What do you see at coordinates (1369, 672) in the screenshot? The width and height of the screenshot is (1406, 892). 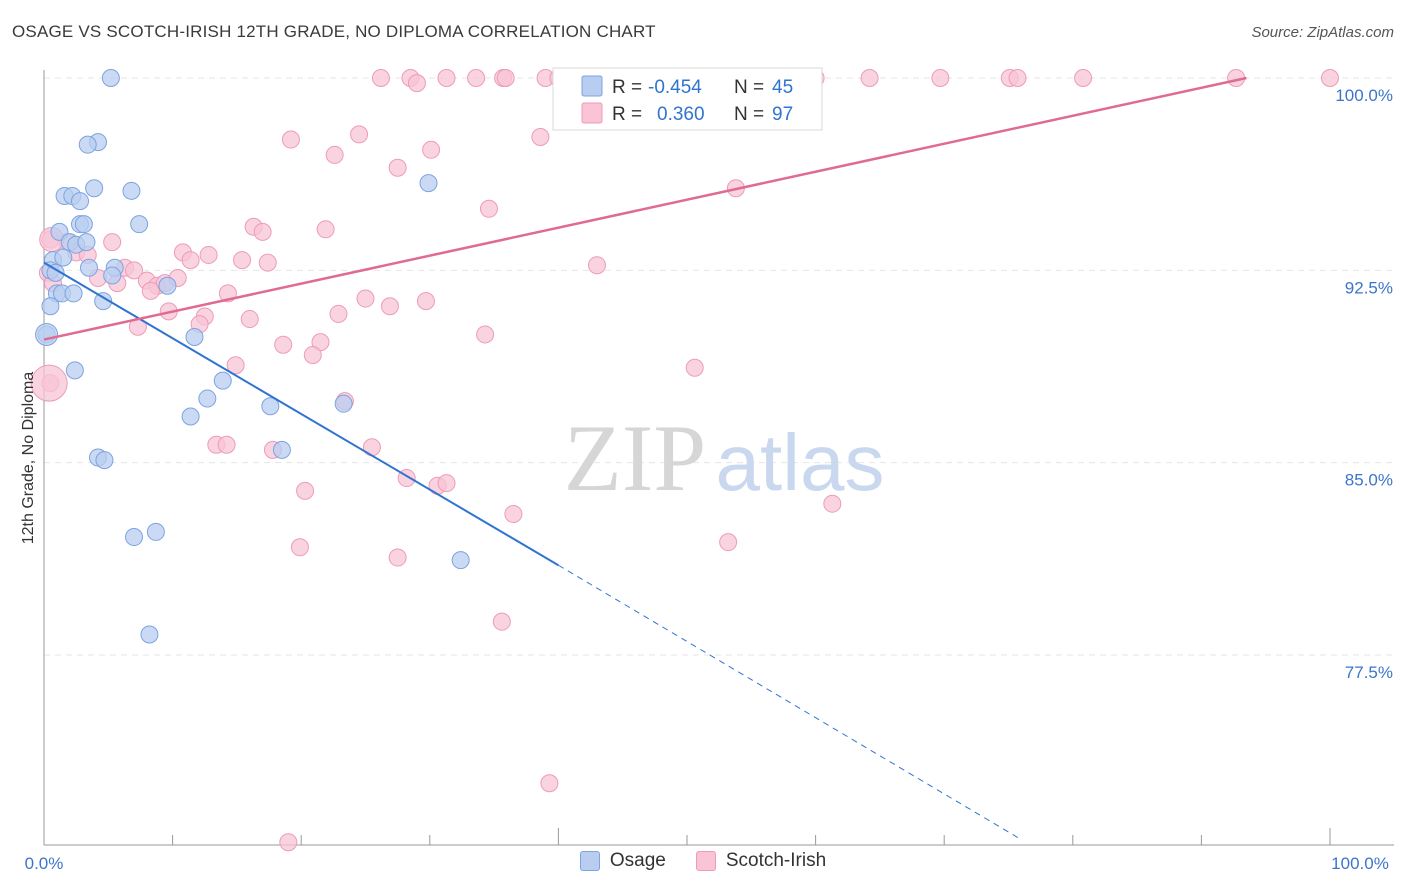 I see `y-tick-label: 77.5%` at bounding box center [1369, 672].